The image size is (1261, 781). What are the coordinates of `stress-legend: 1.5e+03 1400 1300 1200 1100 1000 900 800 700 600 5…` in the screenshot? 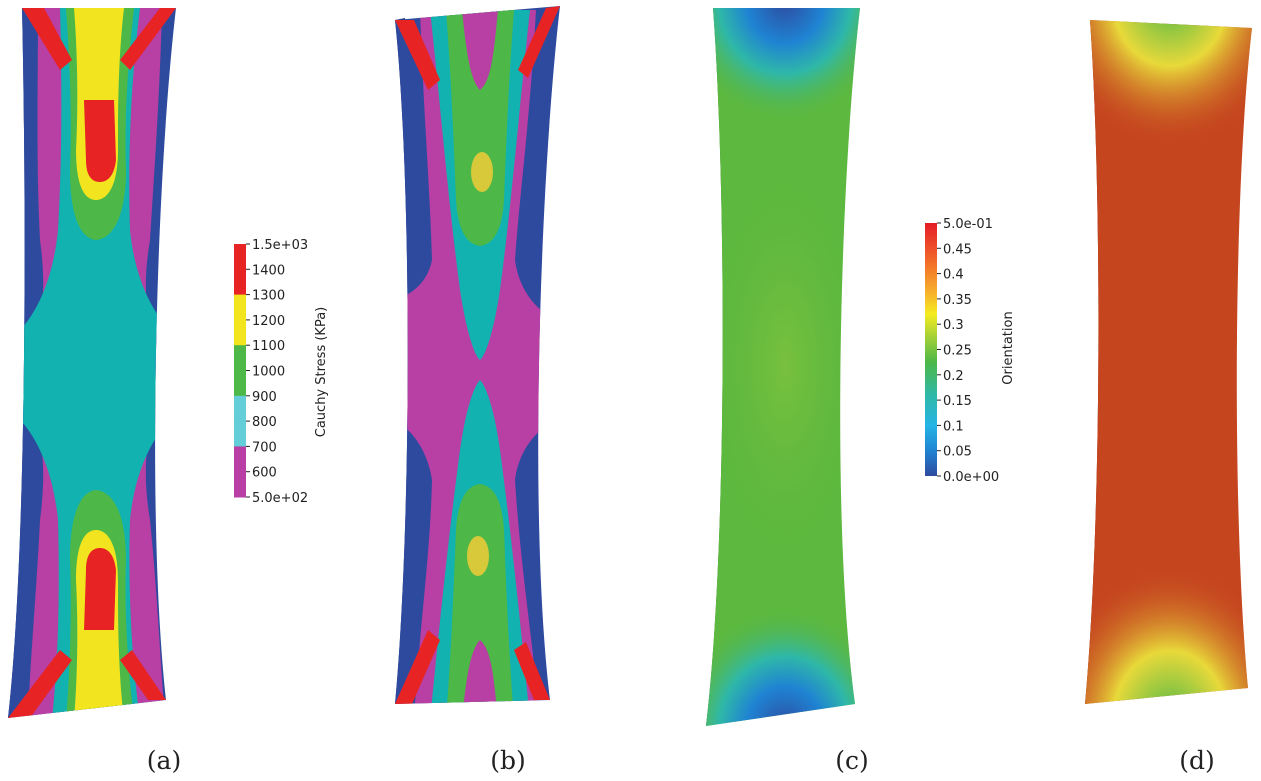 It's located at (281, 372).